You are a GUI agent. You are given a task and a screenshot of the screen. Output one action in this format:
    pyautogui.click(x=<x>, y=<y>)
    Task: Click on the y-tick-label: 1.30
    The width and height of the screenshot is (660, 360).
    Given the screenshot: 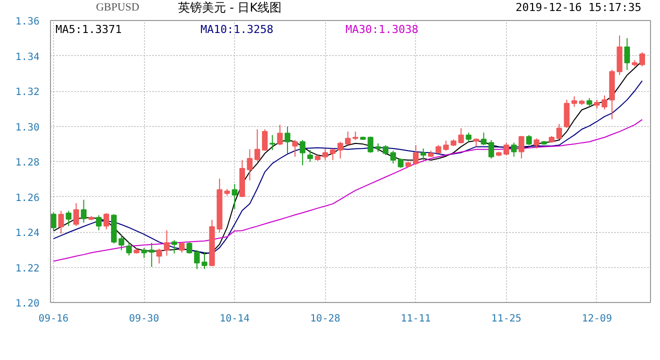 What is the action you would take?
    pyautogui.click(x=27, y=128)
    